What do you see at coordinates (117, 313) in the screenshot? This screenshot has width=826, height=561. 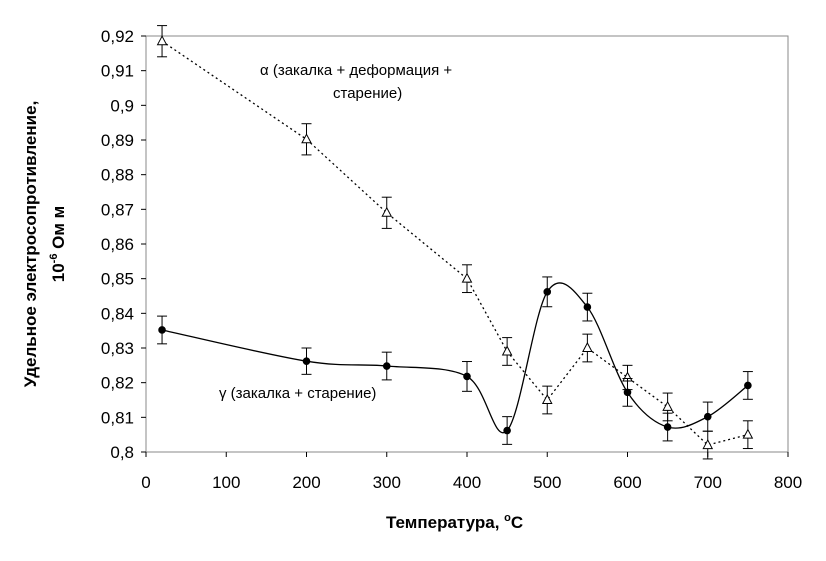 I see `y-tick-label: 0,84` at bounding box center [117, 313].